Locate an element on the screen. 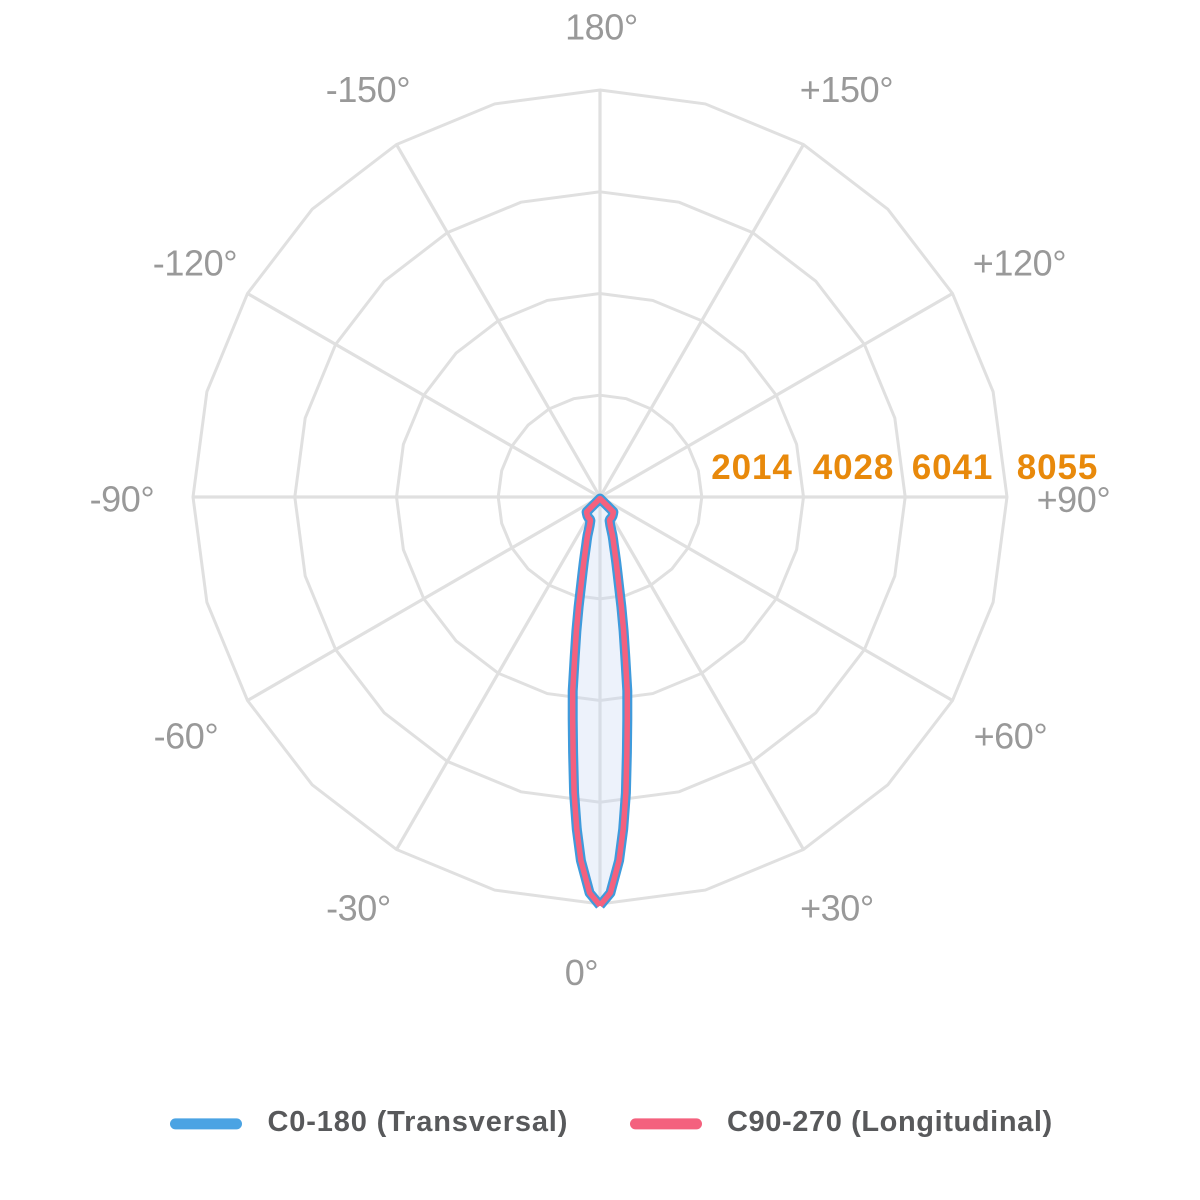 This screenshot has width=1200, height=1200. svg-text: -120° is located at coordinates (195, 263).